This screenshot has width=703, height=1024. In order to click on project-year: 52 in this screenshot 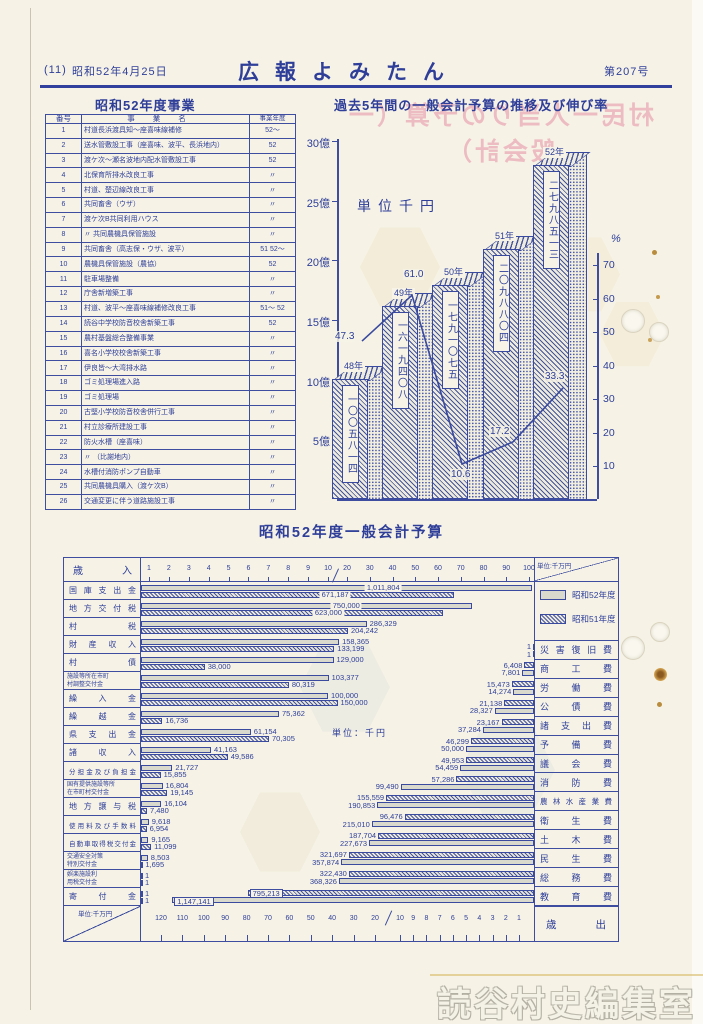, I will do `click(272, 145)`.